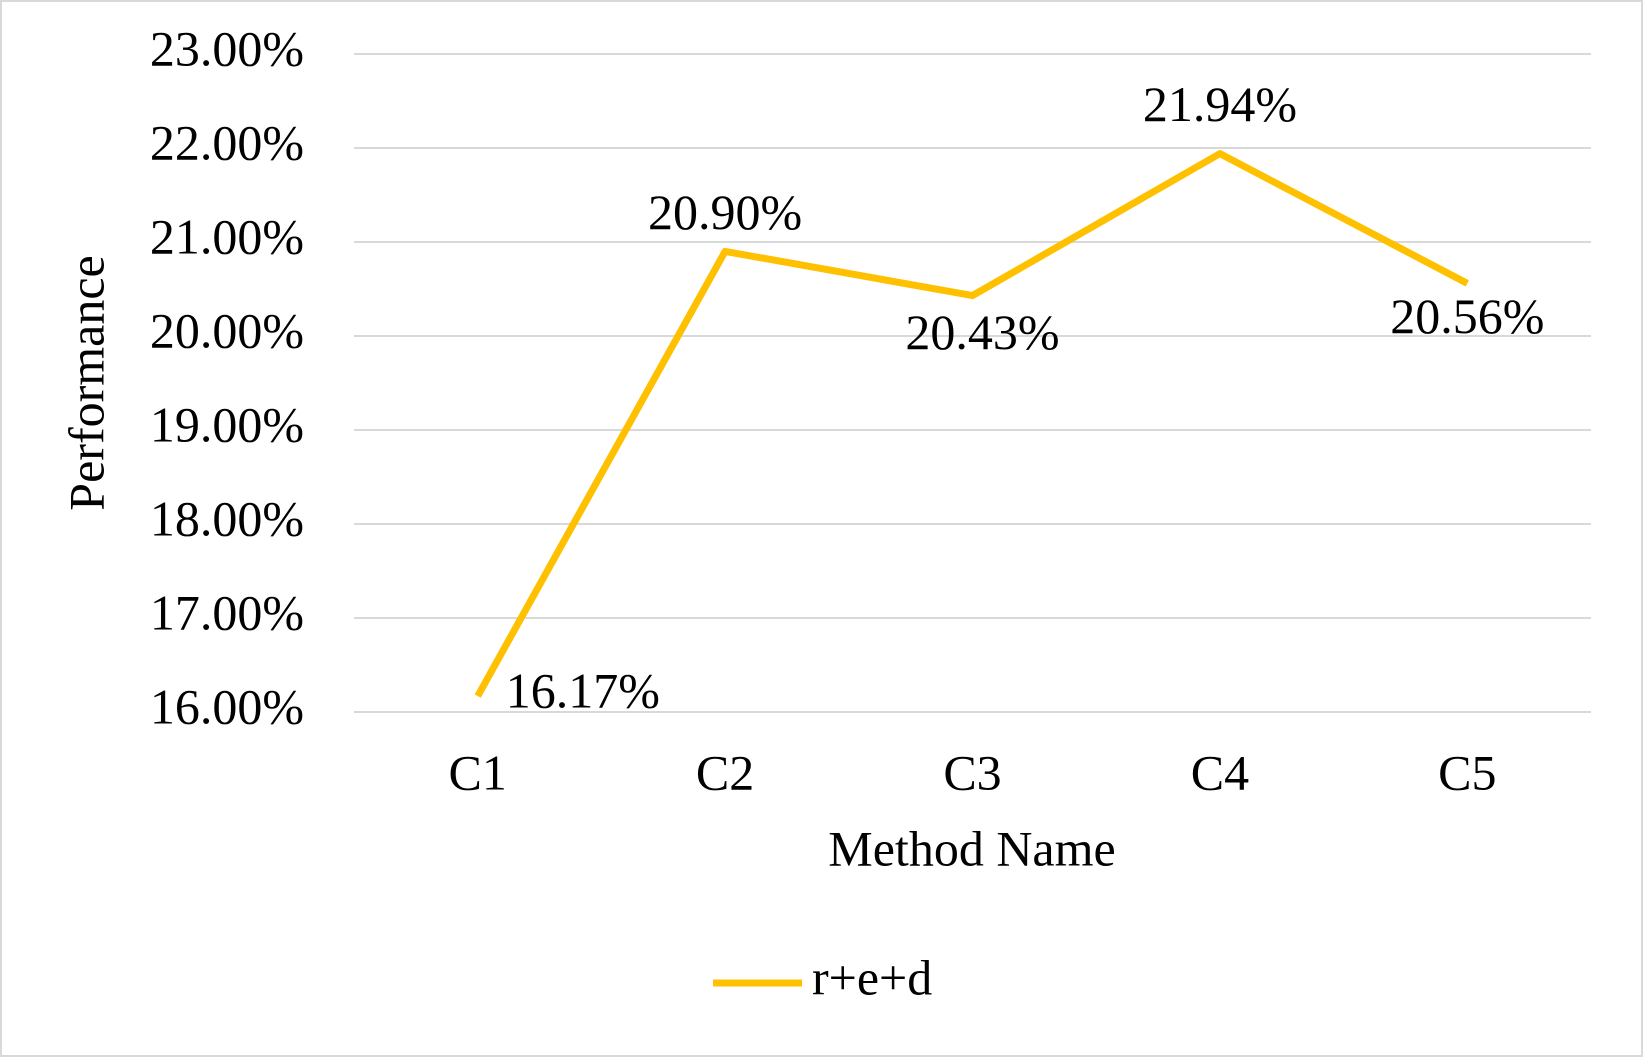 Image resolution: width=1643 pixels, height=1057 pixels. I want to click on data-label: 21.94%, so click(1220, 104).